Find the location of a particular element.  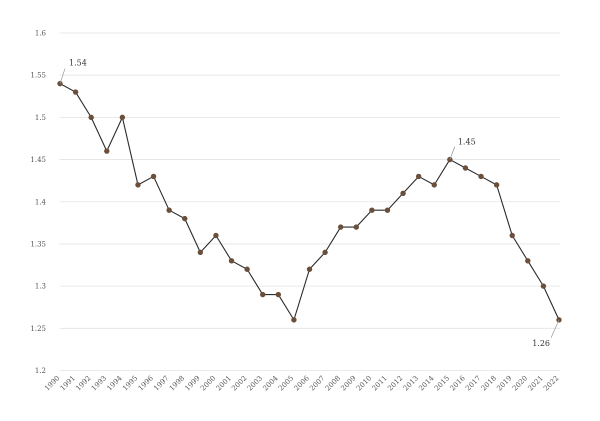

y-tick-label: 1.5 is located at coordinates (40, 118).